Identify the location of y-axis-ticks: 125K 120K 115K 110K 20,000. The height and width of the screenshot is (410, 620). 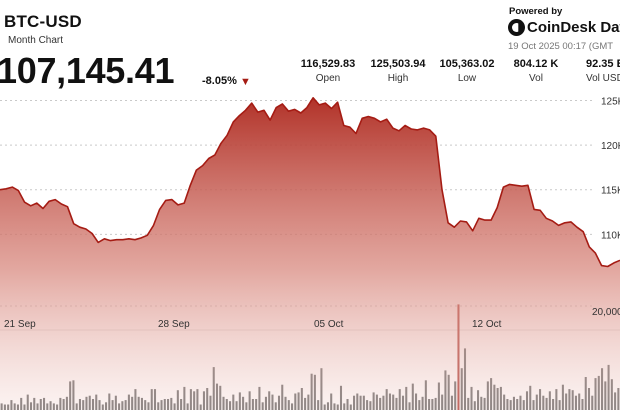
(606, 207).